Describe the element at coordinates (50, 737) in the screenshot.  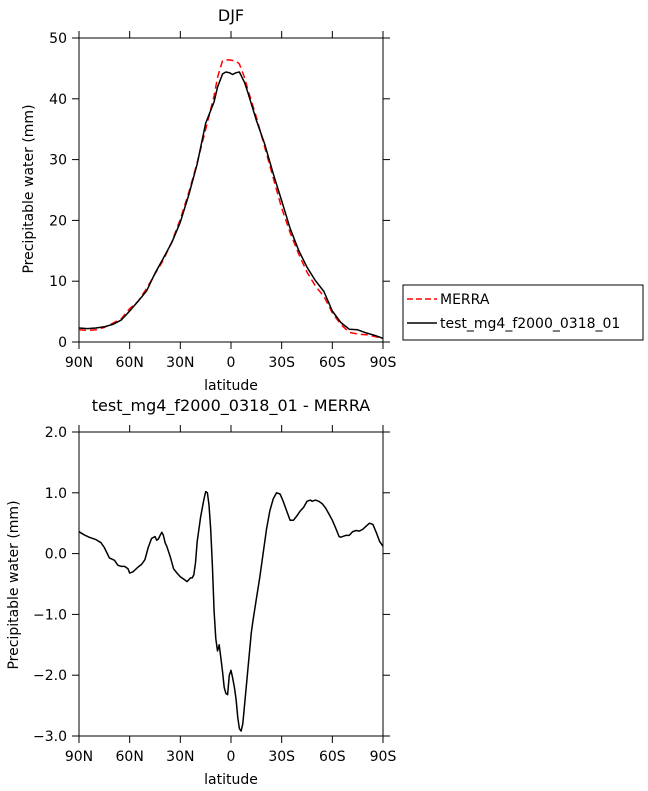
I see `bottom-y-tick-label: −3.0` at that location.